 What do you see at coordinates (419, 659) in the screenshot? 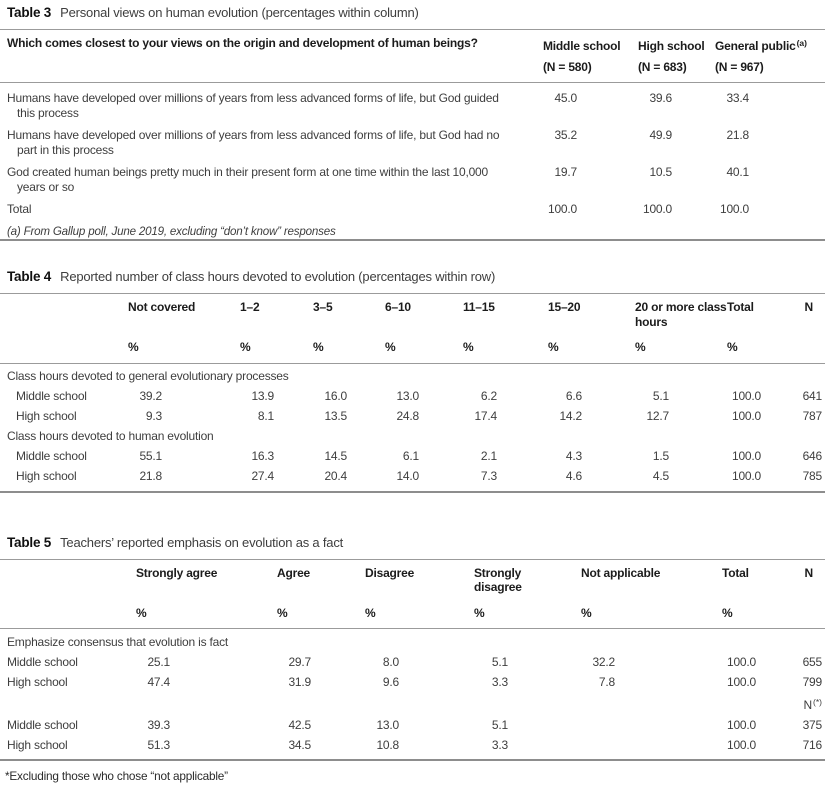
I see `cell: 8.0` at bounding box center [419, 659].